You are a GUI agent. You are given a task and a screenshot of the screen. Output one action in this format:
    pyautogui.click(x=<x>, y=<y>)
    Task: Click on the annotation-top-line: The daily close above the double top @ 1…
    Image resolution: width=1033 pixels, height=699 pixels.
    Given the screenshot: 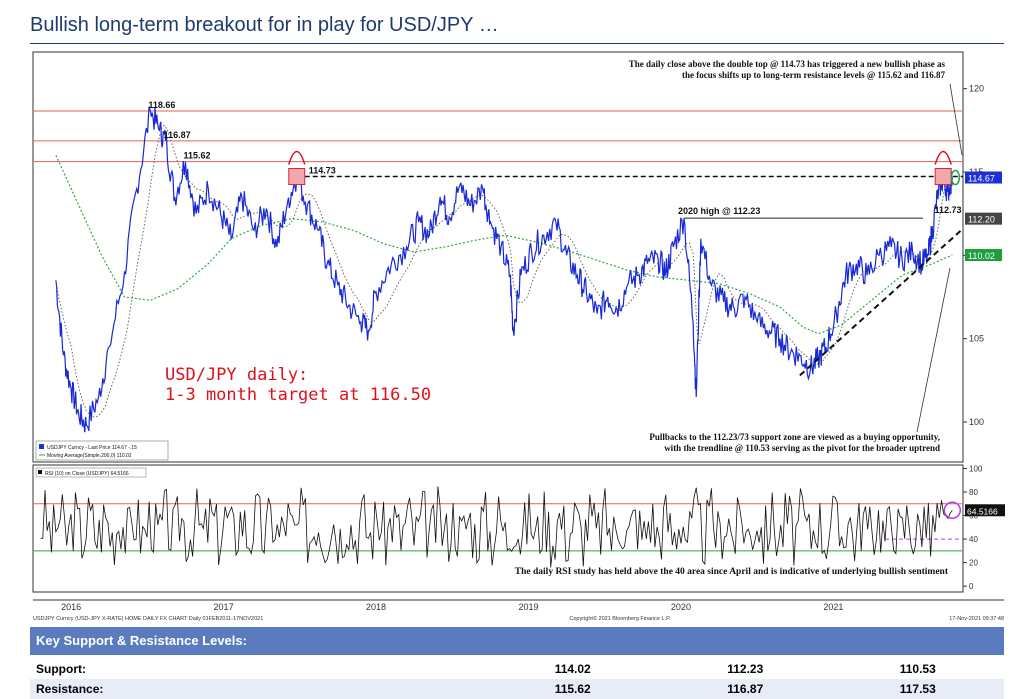 What is the action you would take?
    pyautogui.click(x=787, y=64)
    